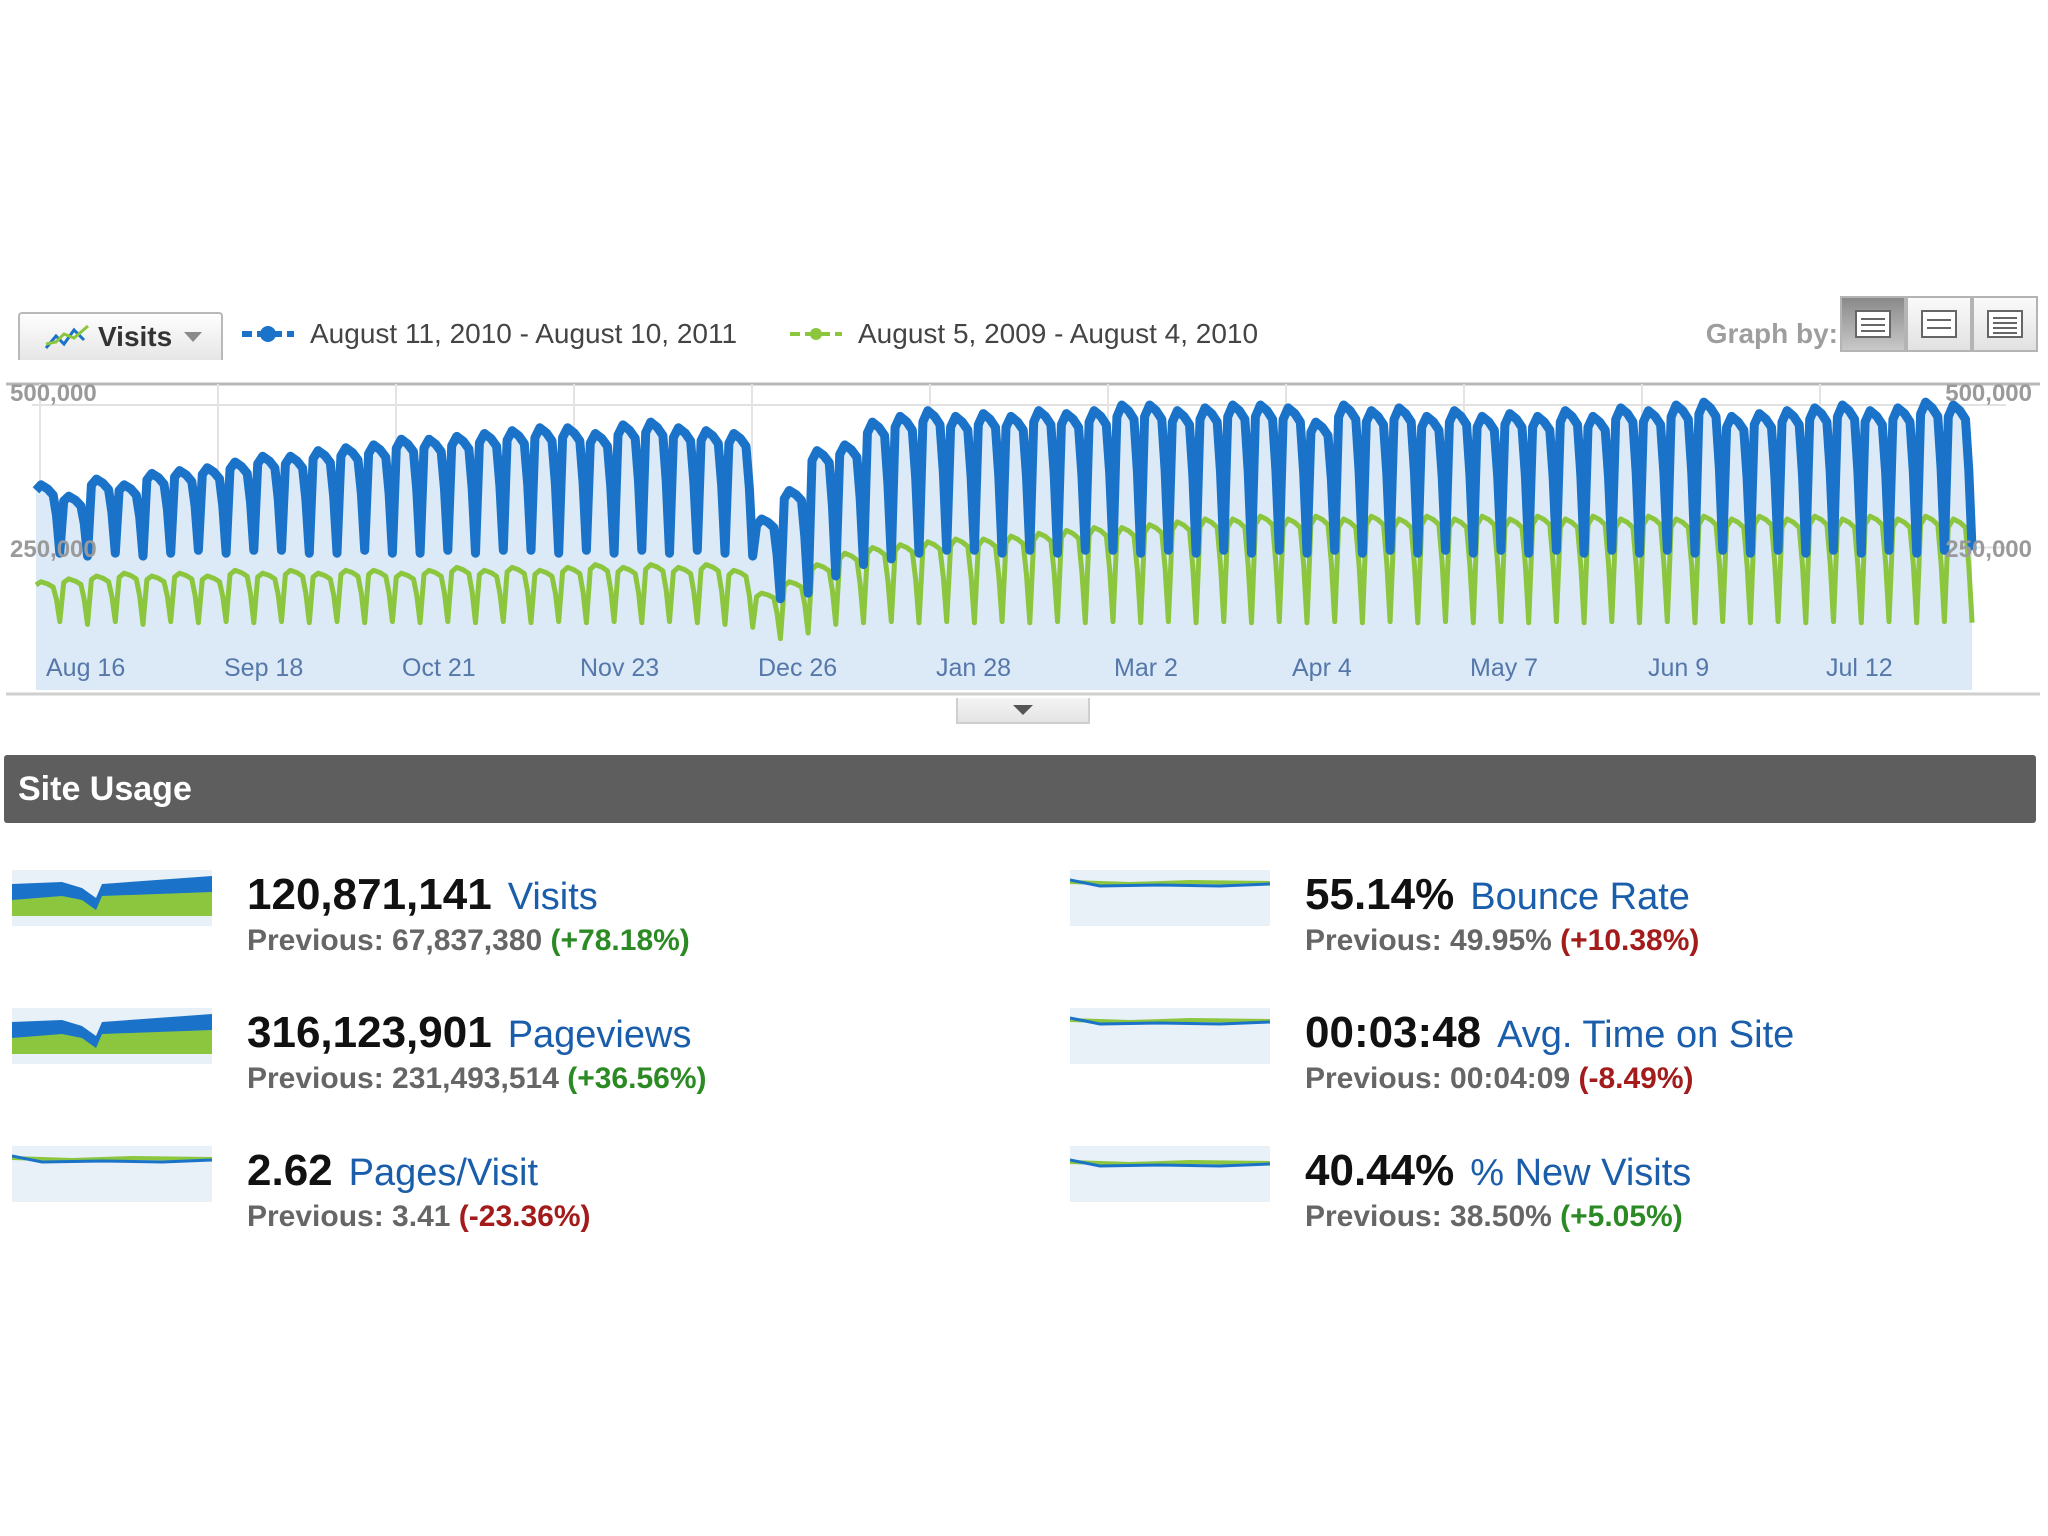 This screenshot has width=2048, height=1536. What do you see at coordinates (1630, 940) in the screenshot?
I see `stat-change-percent: (+10.38%)` at bounding box center [1630, 940].